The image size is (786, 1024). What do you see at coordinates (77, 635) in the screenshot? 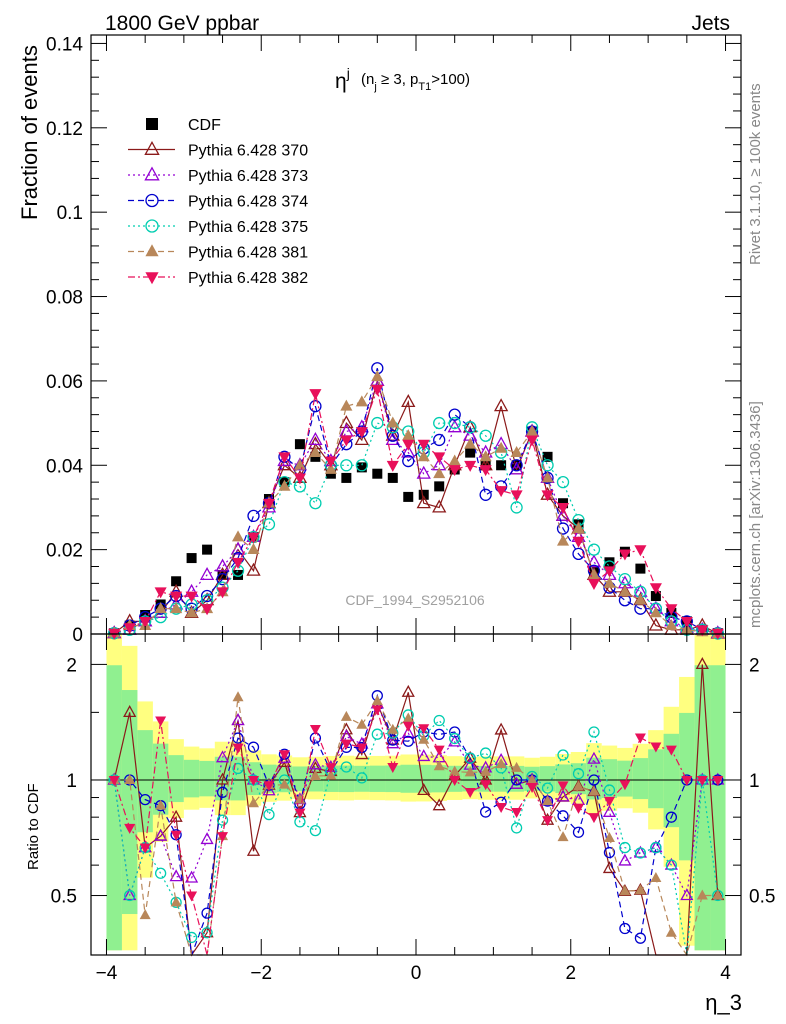
I see `y-tick-label: 0` at bounding box center [77, 635].